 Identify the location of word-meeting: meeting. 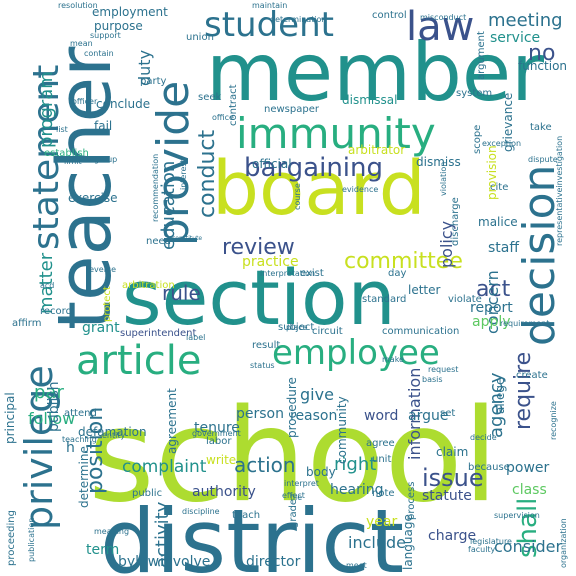
(525, 20).